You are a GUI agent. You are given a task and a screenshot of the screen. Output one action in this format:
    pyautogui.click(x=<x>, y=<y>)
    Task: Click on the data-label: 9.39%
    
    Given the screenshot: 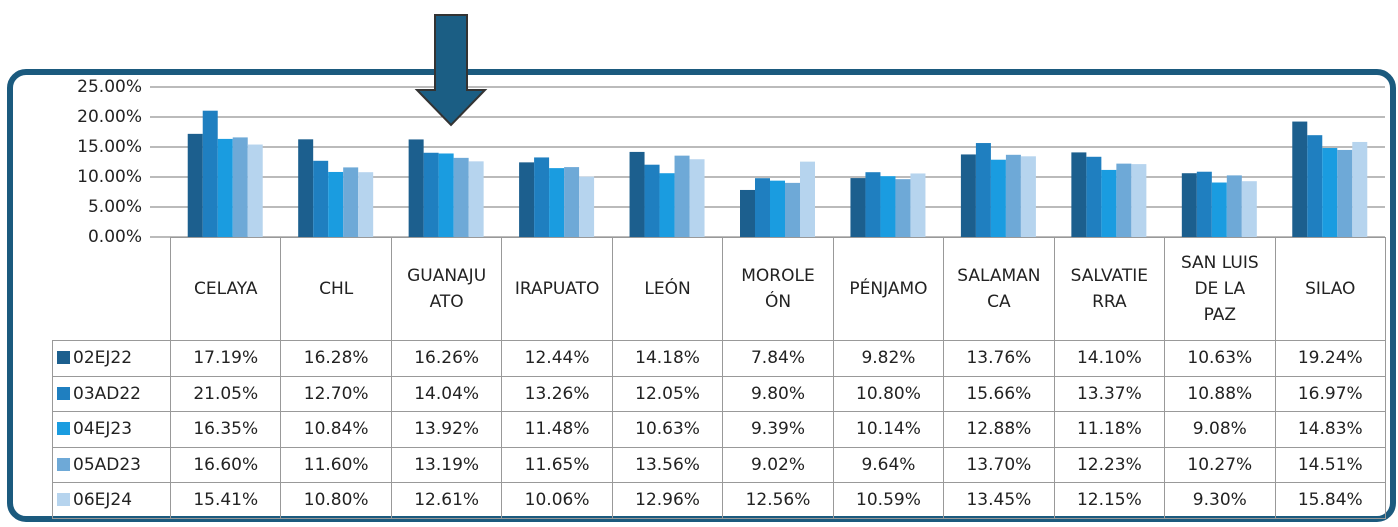 What is the action you would take?
    pyautogui.click(x=778, y=429)
    